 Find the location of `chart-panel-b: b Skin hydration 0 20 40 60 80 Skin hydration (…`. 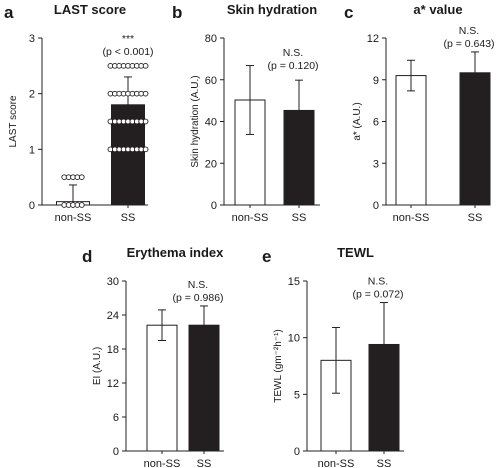

chart-panel-b: b Skin hydration 0 20 40 60 80 Skin hydration (… is located at coordinates (246, 113).